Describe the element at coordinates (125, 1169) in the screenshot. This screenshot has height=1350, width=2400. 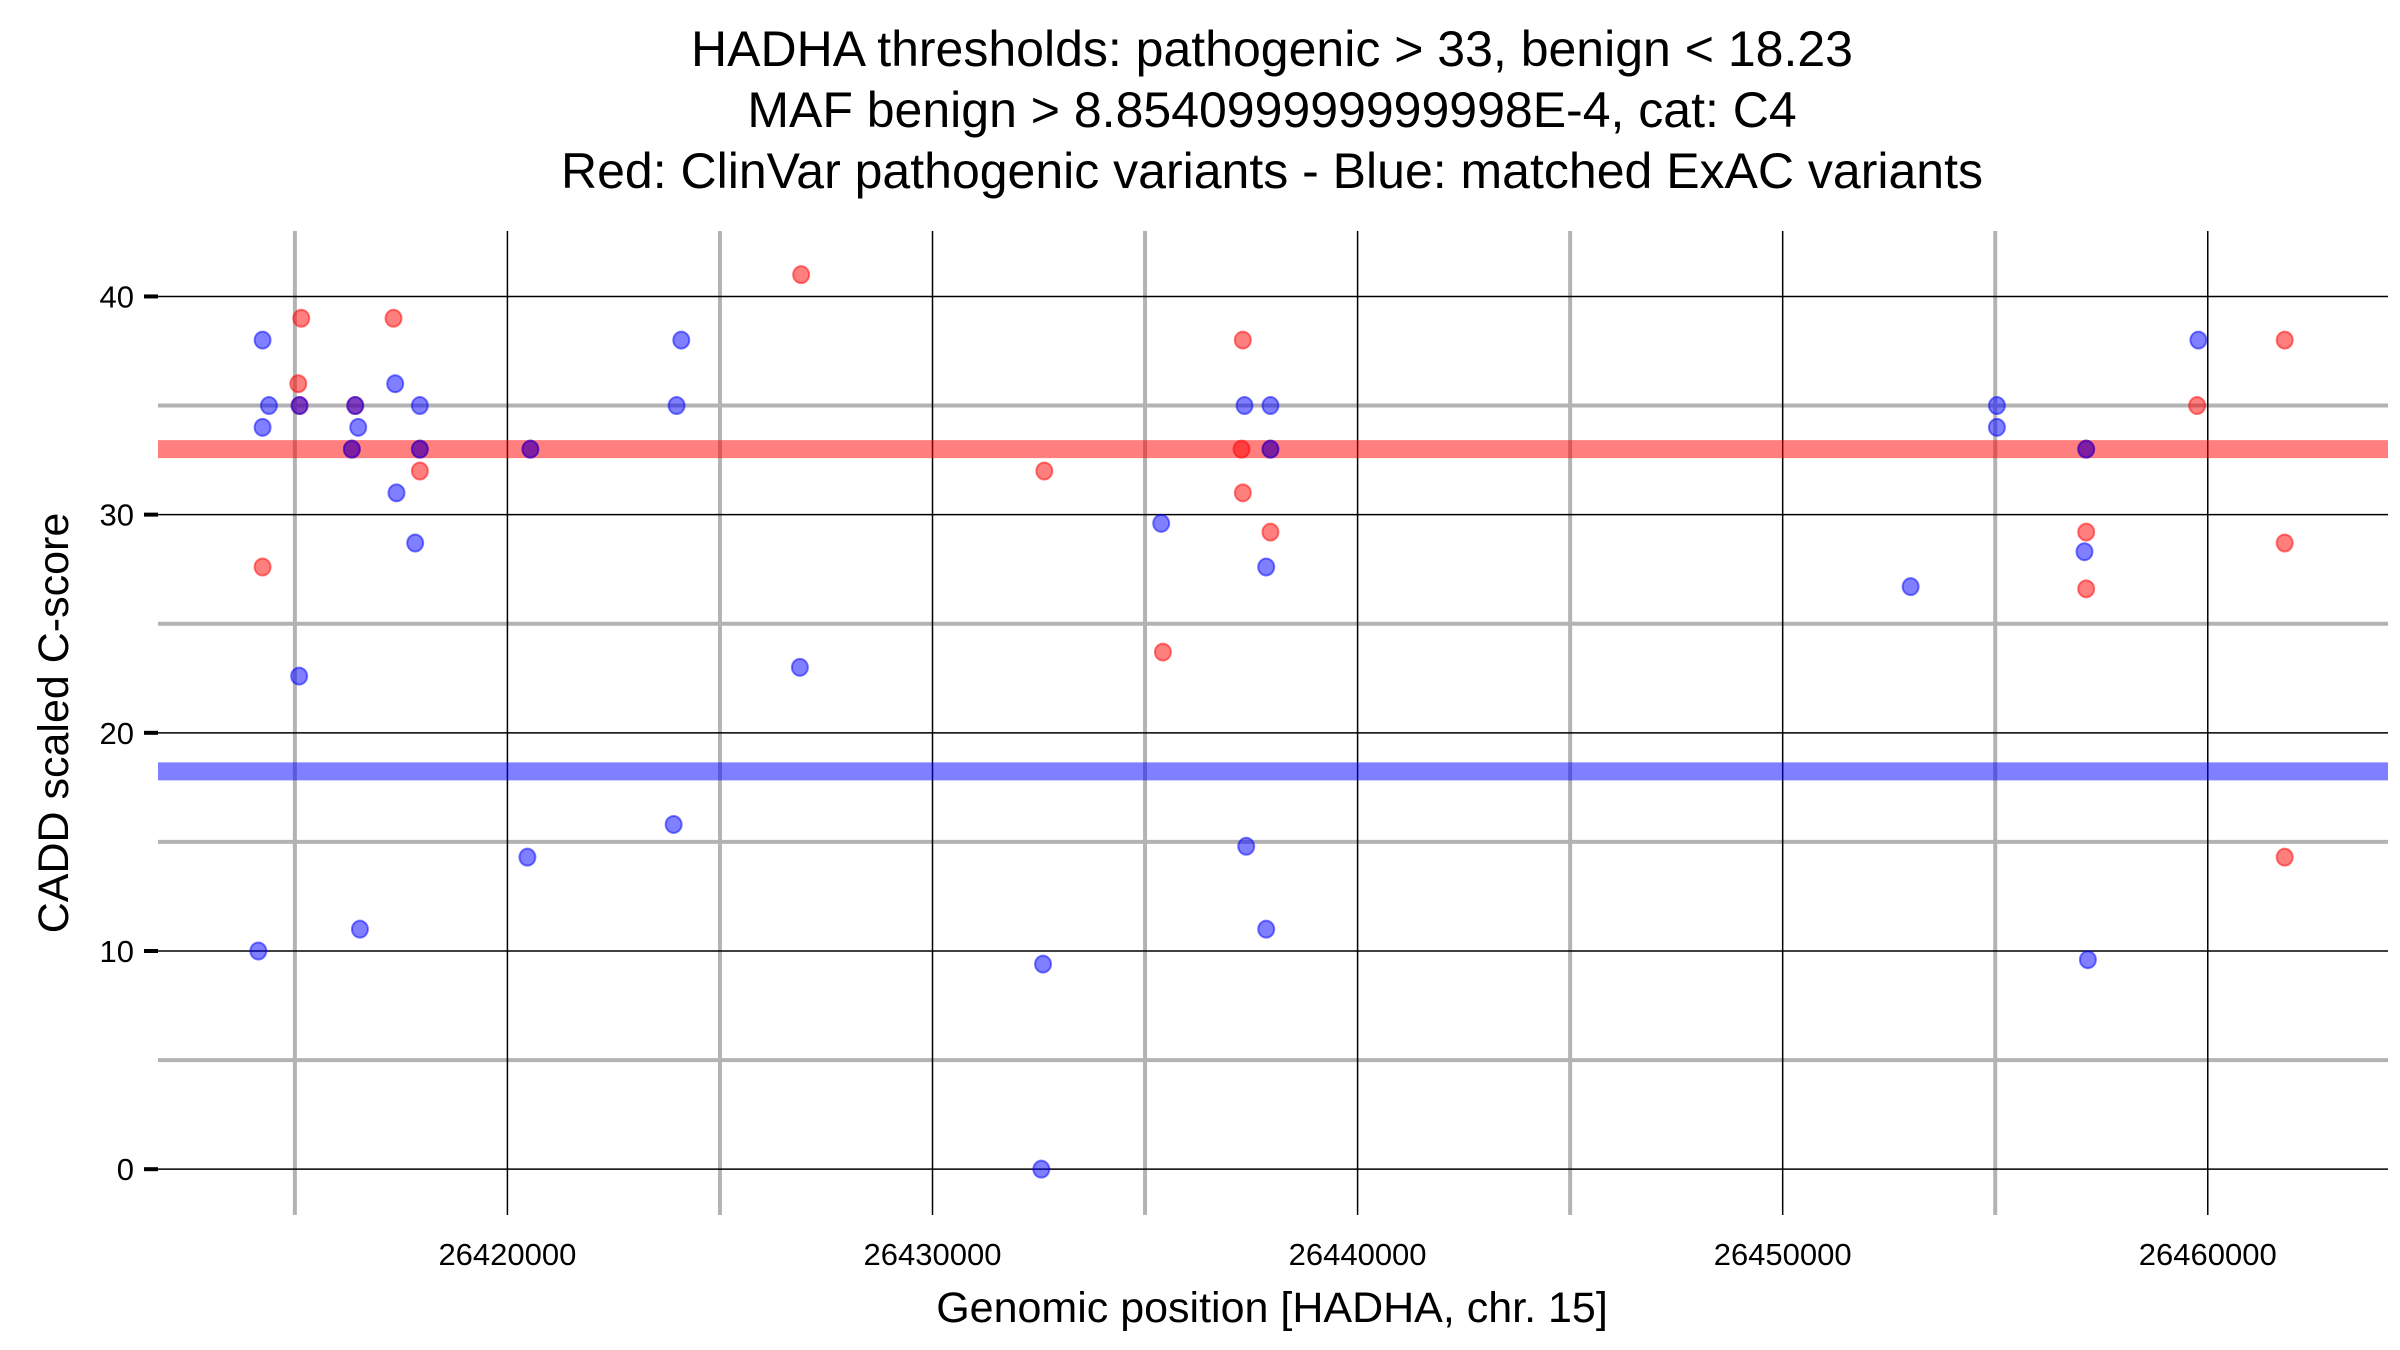
I see `y-tick-label: 0` at that location.